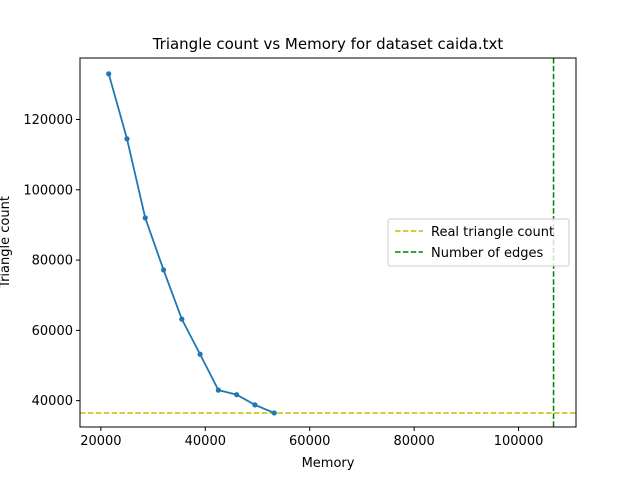  What do you see at coordinates (100, 441) in the screenshot?
I see `x-tick-label: 20000` at bounding box center [100, 441].